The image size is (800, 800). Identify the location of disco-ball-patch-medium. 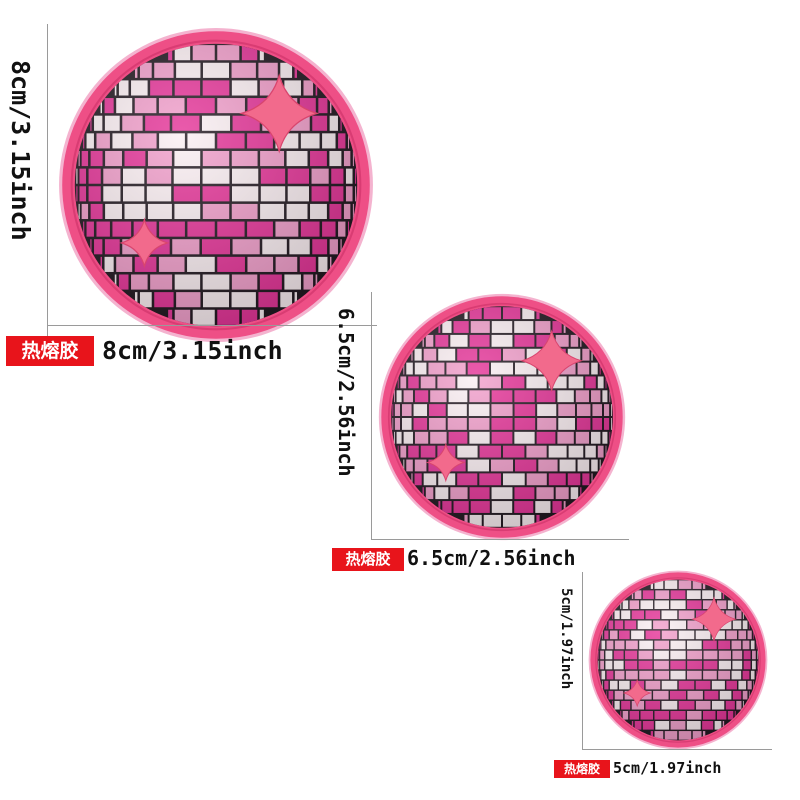
(502, 417).